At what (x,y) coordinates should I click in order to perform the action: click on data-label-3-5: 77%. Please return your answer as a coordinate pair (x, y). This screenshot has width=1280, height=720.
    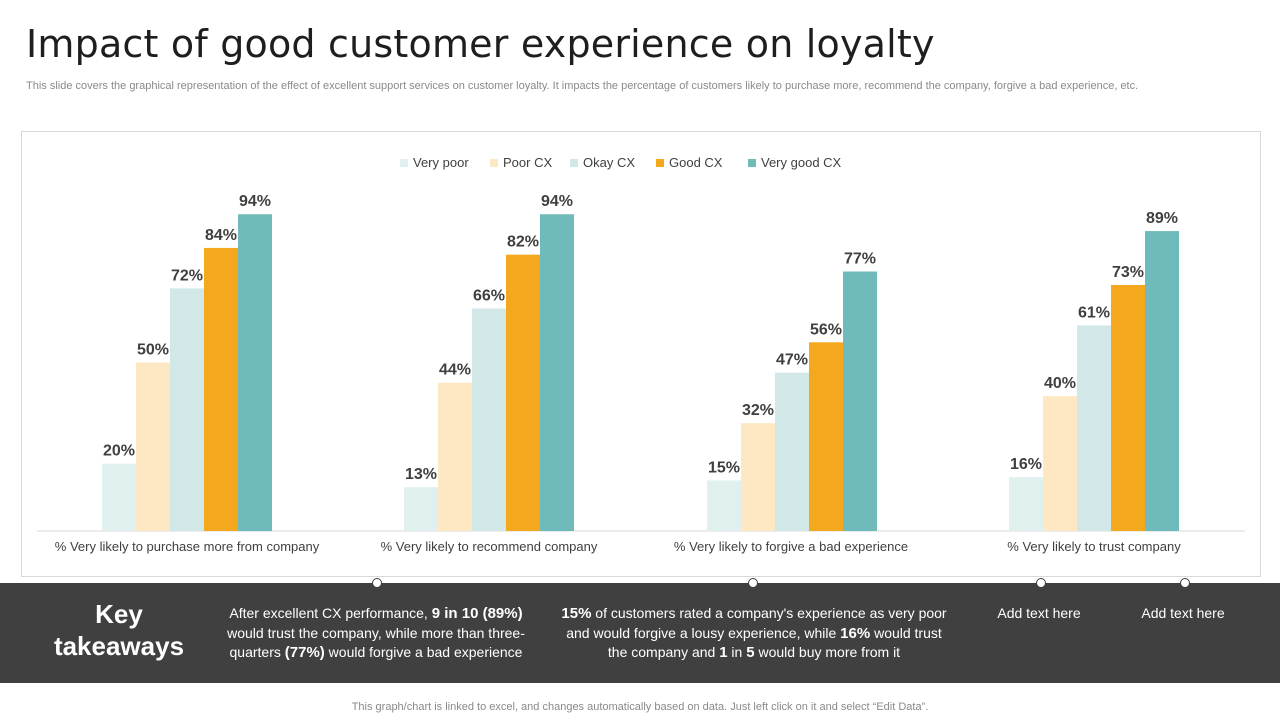
    Looking at the image, I should click on (860, 259).